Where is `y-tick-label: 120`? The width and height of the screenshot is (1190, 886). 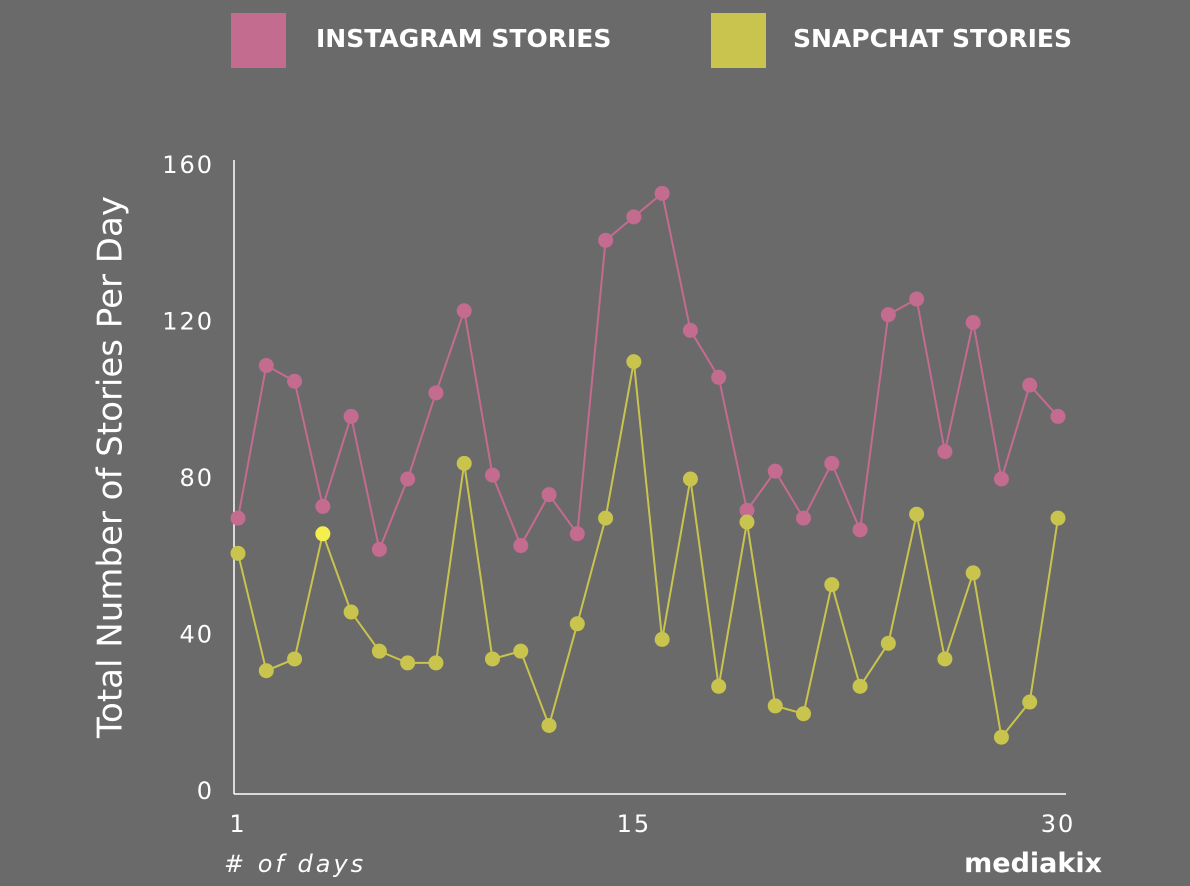
y-tick-label: 120 is located at coordinates (188, 322).